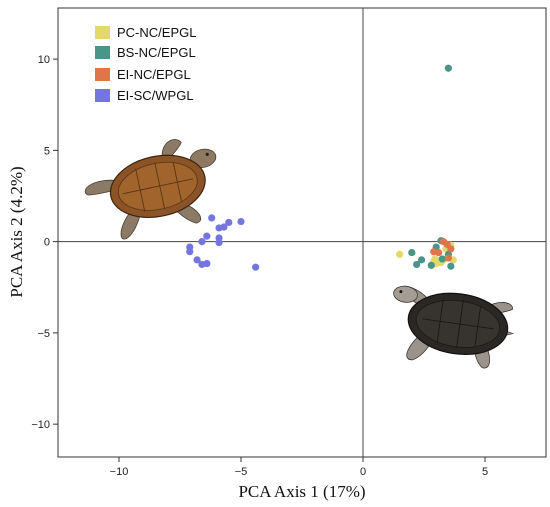 The width and height of the screenshot is (550, 507). What do you see at coordinates (154, 74) in the screenshot?
I see `legend-label-ei-nc: EI-NC/EPGL` at bounding box center [154, 74].